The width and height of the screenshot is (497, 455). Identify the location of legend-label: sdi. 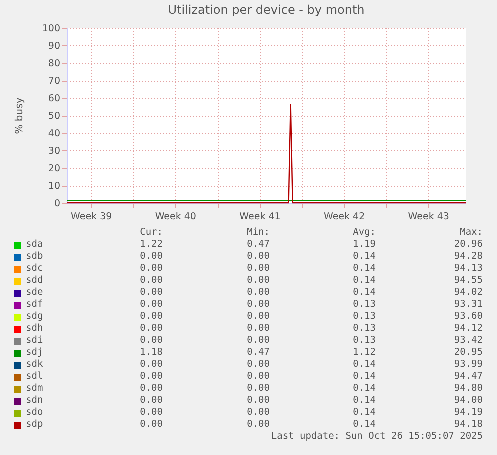
(35, 340).